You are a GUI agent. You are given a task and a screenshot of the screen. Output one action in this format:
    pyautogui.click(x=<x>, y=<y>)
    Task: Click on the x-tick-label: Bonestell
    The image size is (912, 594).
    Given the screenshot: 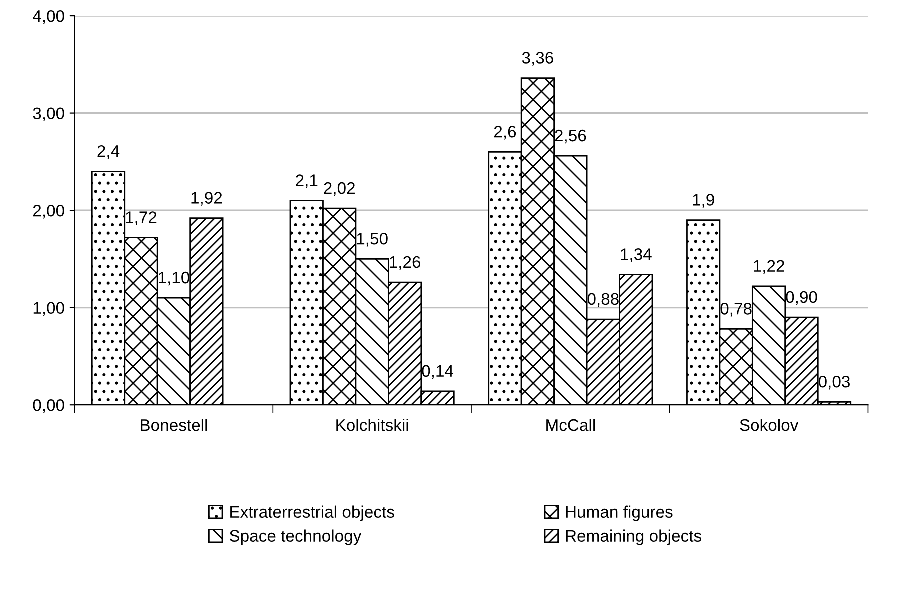 What is the action you would take?
    pyautogui.click(x=174, y=425)
    